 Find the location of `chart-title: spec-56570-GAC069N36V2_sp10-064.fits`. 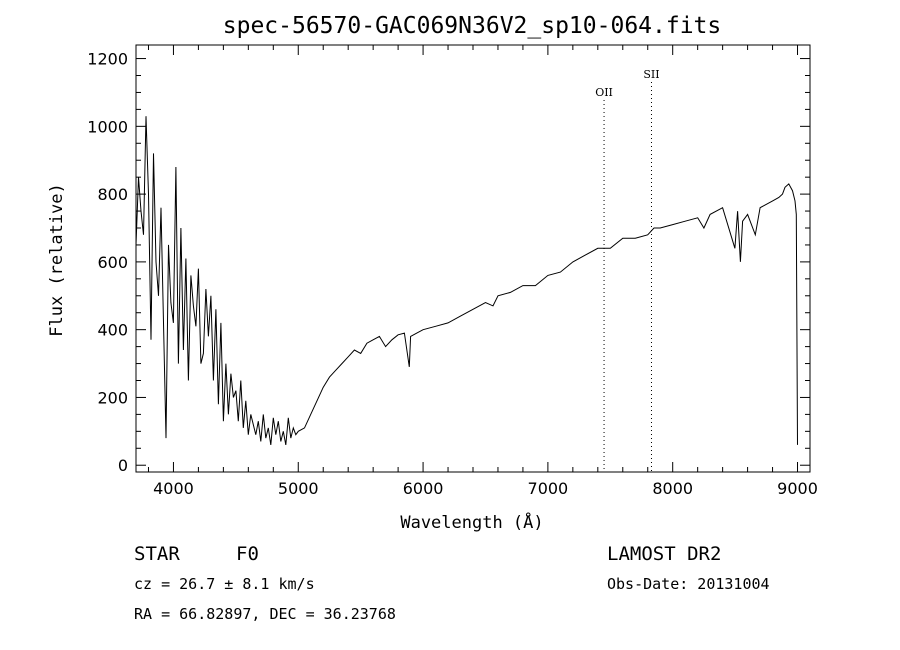

chart-title: spec-56570-GAC069N36V2_sp10-064.fits is located at coordinates (472, 26).